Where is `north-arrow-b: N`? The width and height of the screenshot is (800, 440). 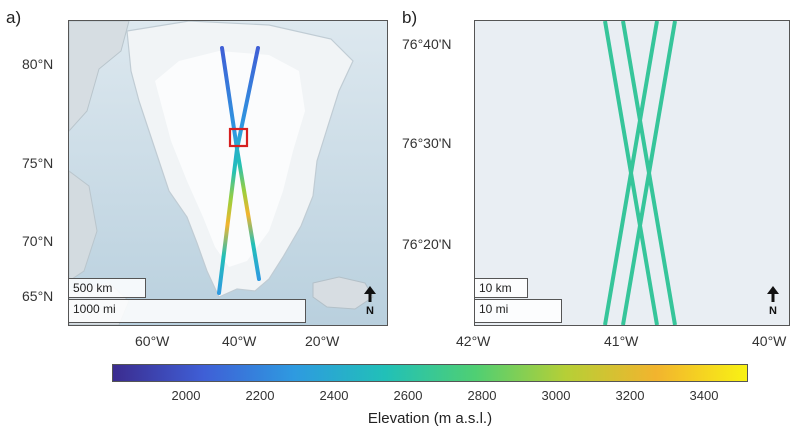
north-arrow-b: N is located at coordinates (773, 301).